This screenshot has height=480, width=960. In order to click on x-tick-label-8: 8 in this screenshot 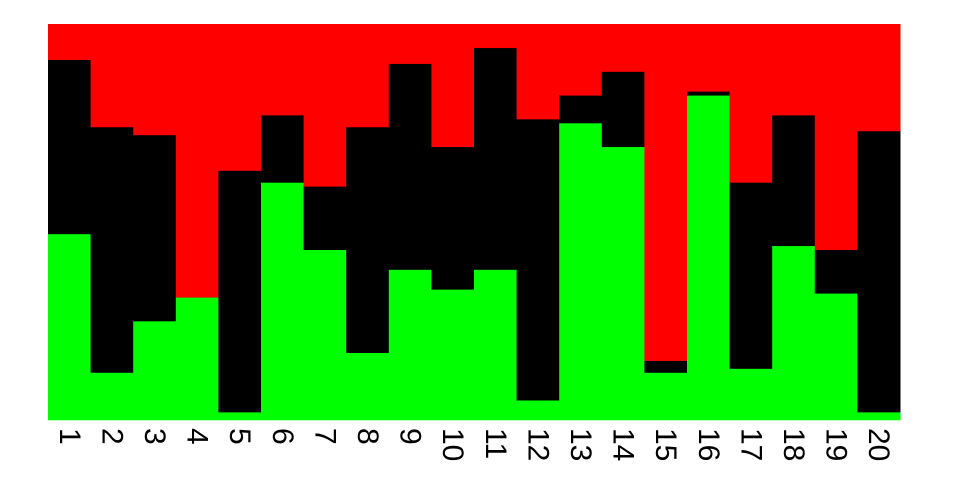, I will do `click(367, 436)`.